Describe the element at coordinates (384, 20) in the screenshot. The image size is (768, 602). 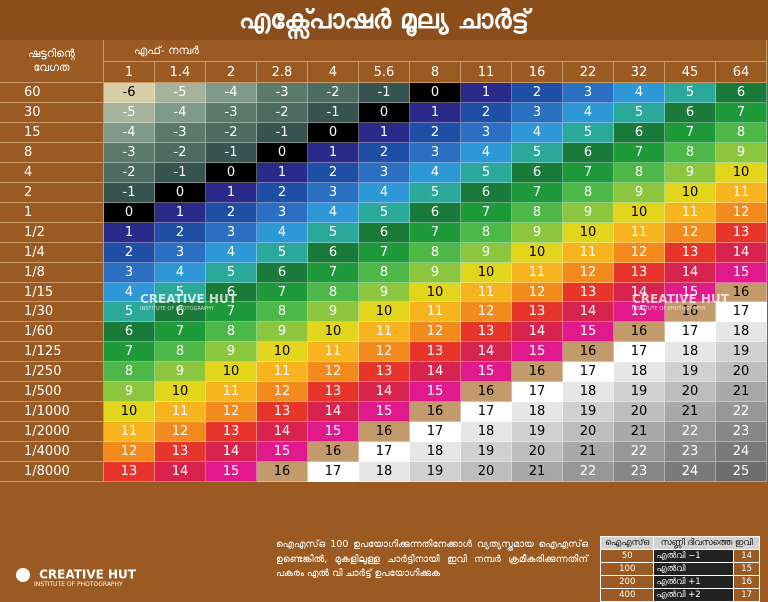
I see `chart-title: എക്സ്പോഷർ മൂല്യ ചാർട്ട്` at that location.